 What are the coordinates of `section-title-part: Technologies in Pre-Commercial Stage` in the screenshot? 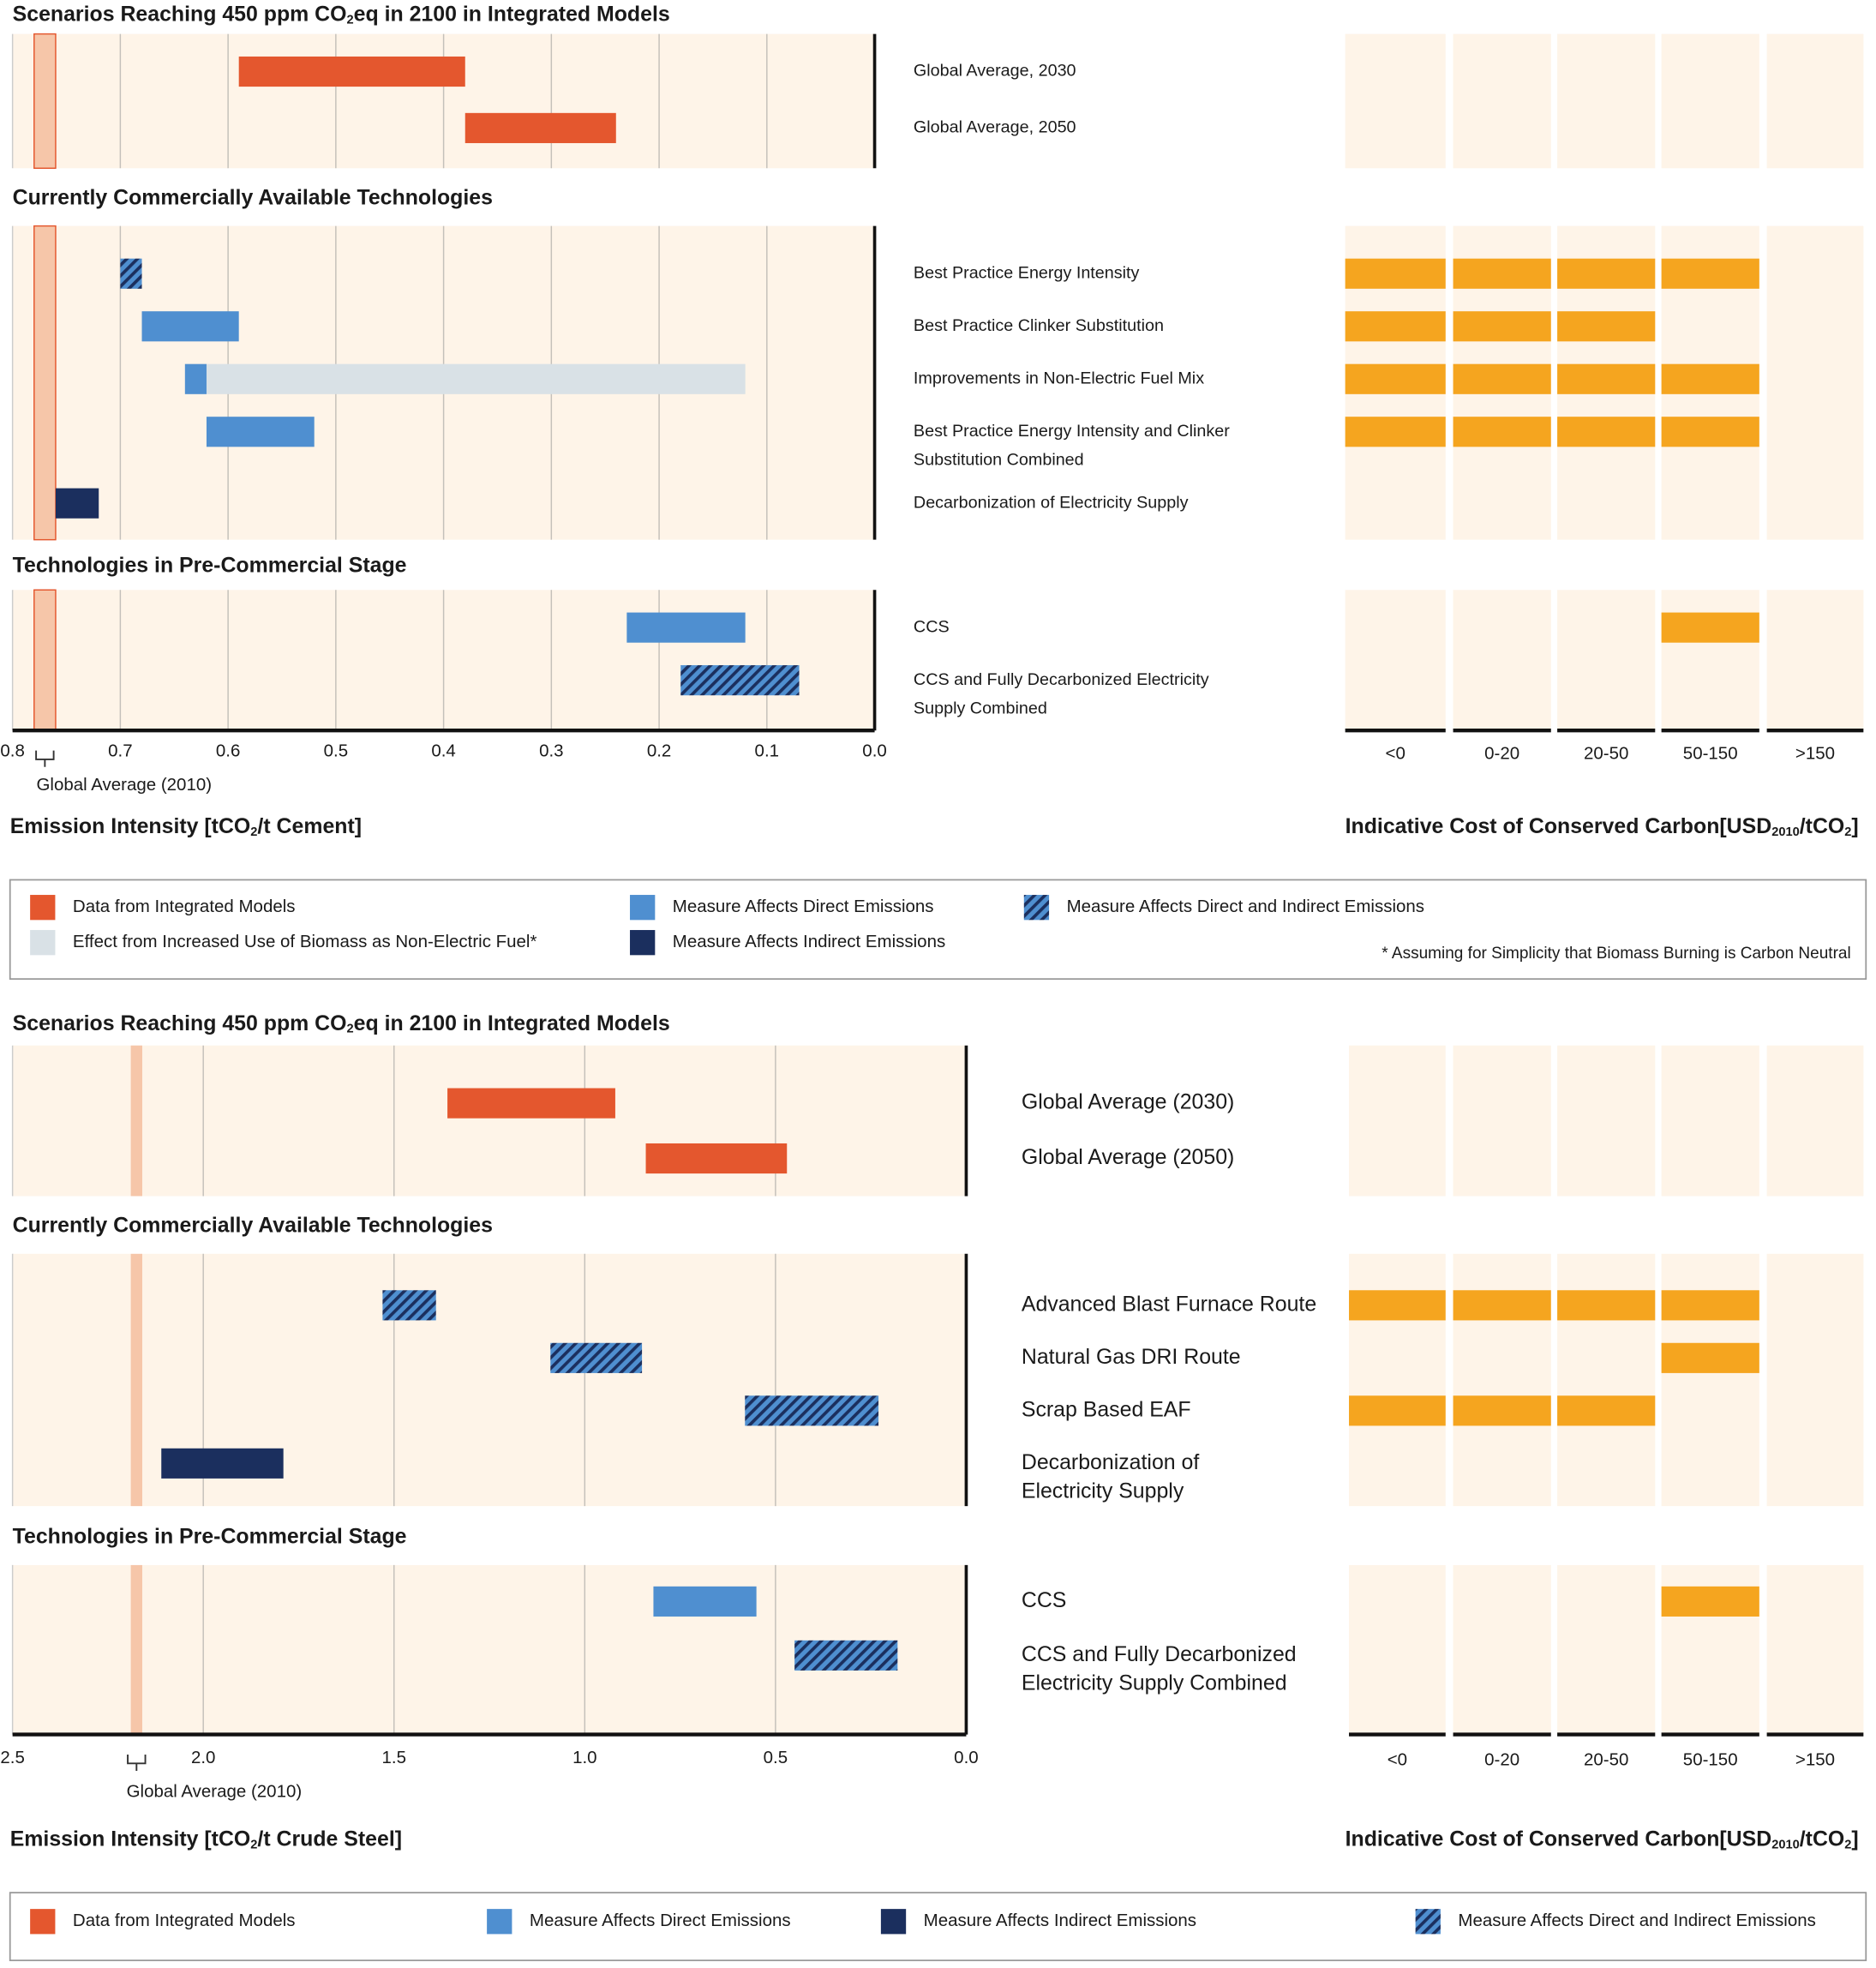 It's located at (210, 1536).